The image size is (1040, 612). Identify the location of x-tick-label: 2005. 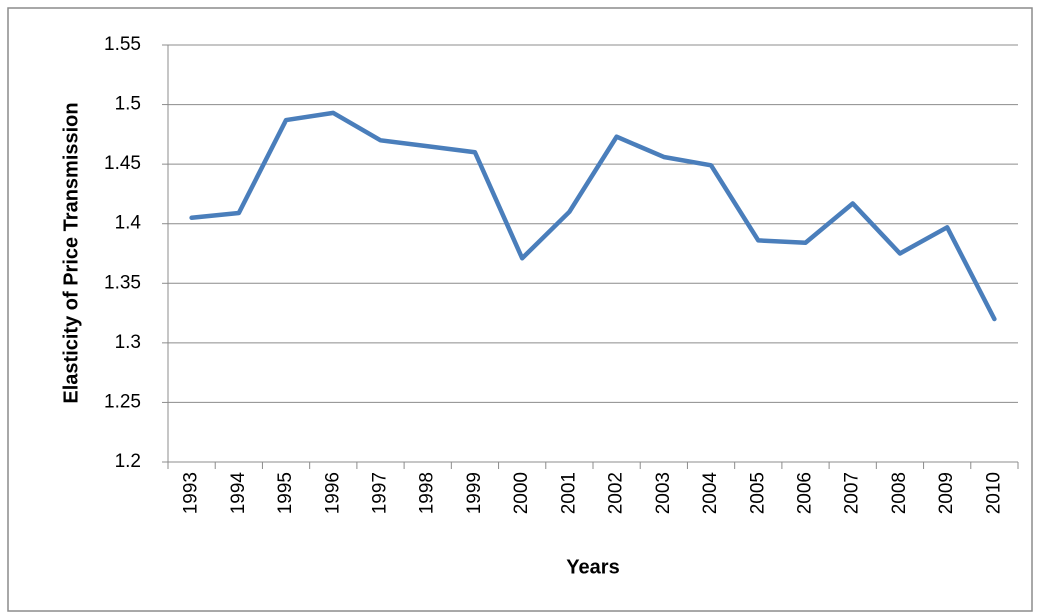
(757, 493).